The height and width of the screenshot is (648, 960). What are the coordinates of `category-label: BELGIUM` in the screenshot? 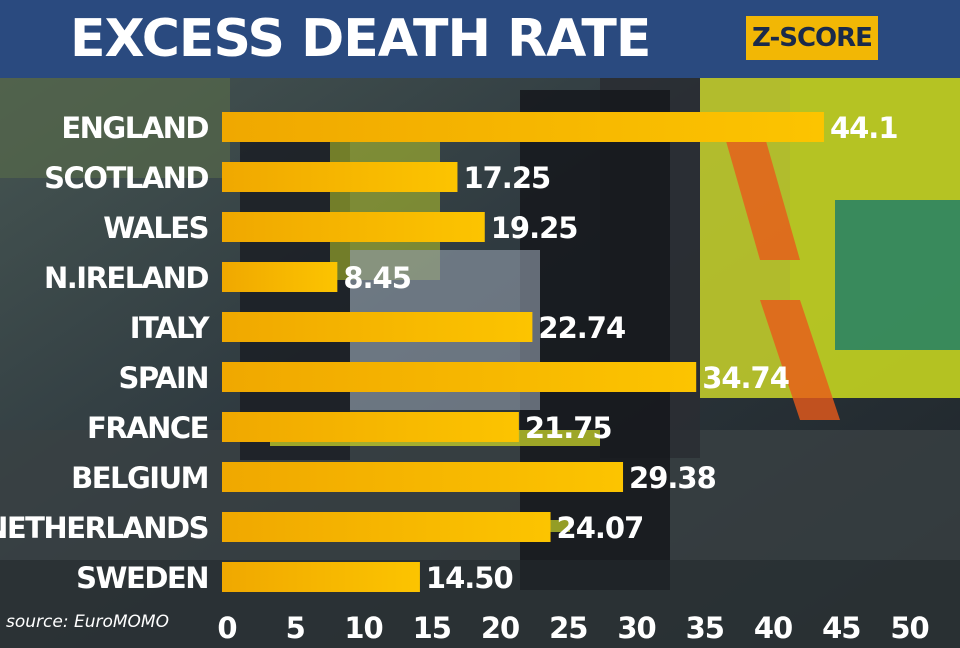 It's located at (139, 478).